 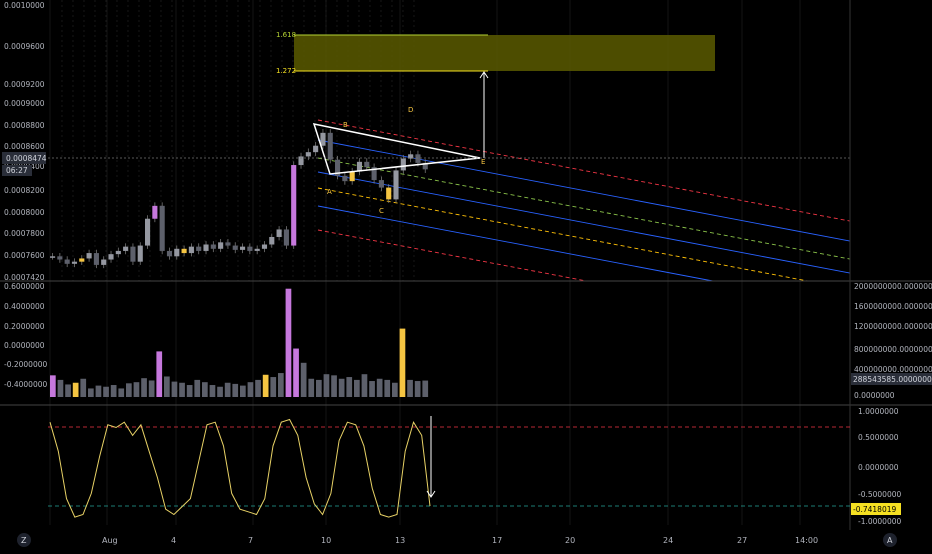 I want to click on pattern-label-c: C, so click(x=381, y=211).